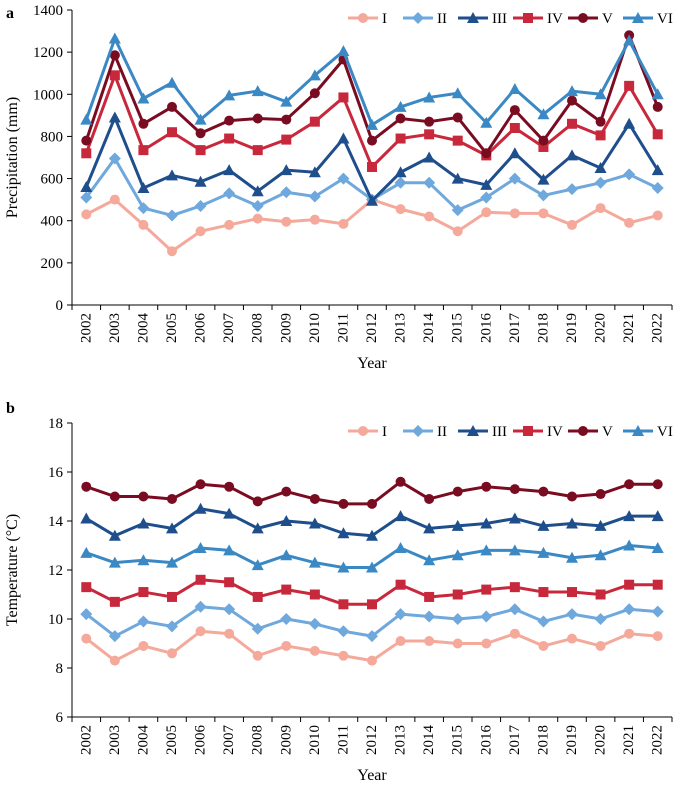 Image resolution: width=685 pixels, height=786 pixels. Describe the element at coordinates (658, 740) in the screenshot. I see `x-tick-label: 2022` at that location.